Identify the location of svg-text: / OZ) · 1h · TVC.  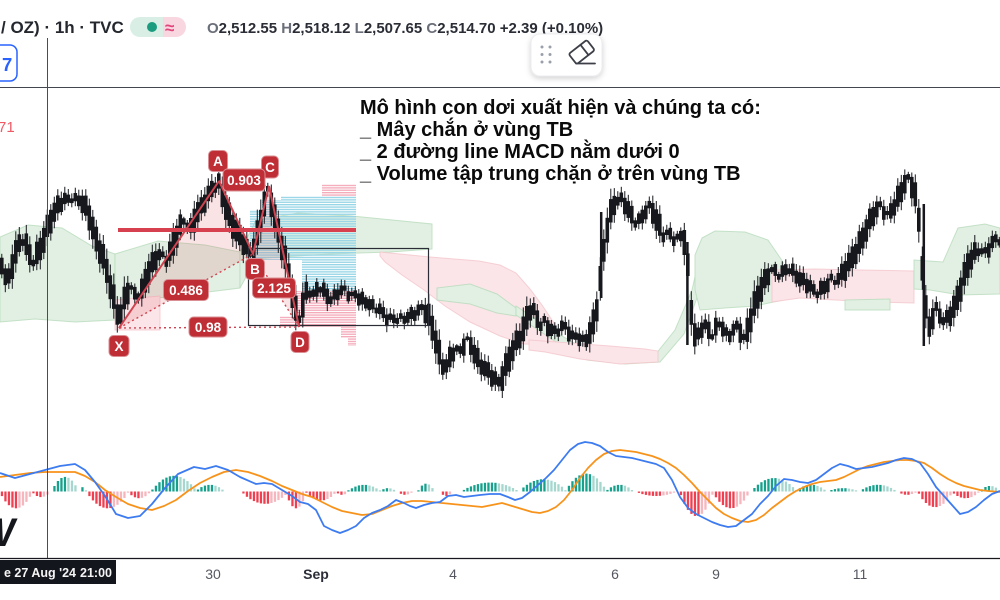
(62, 27).